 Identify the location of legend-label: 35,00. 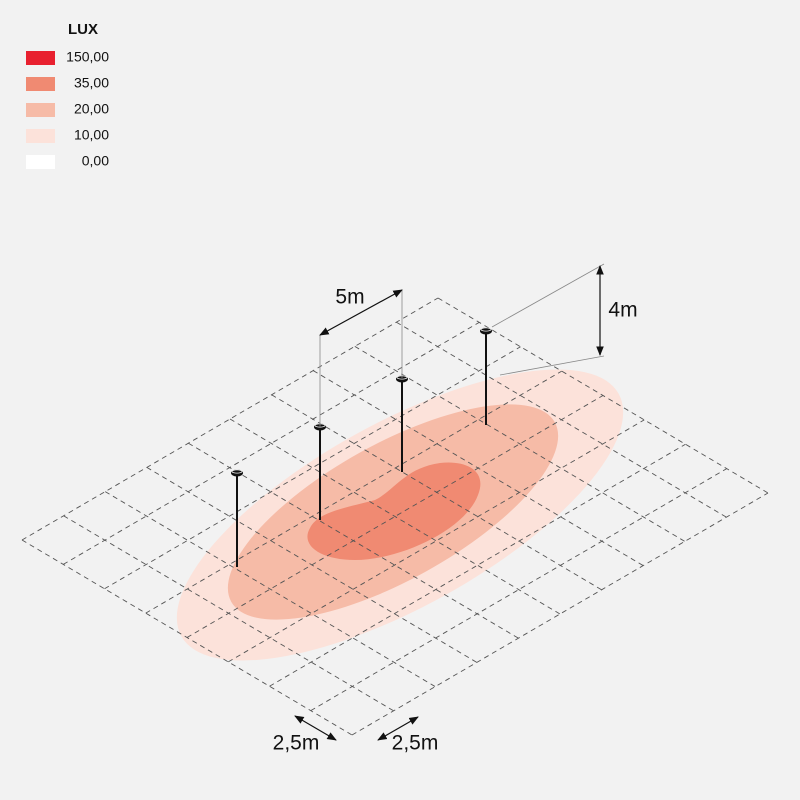
(91, 83).